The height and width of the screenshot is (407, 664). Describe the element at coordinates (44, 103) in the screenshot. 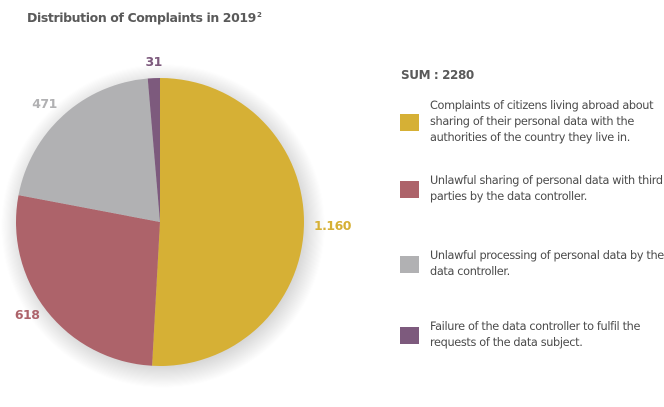

I see `slice-data-label: 471` at that location.